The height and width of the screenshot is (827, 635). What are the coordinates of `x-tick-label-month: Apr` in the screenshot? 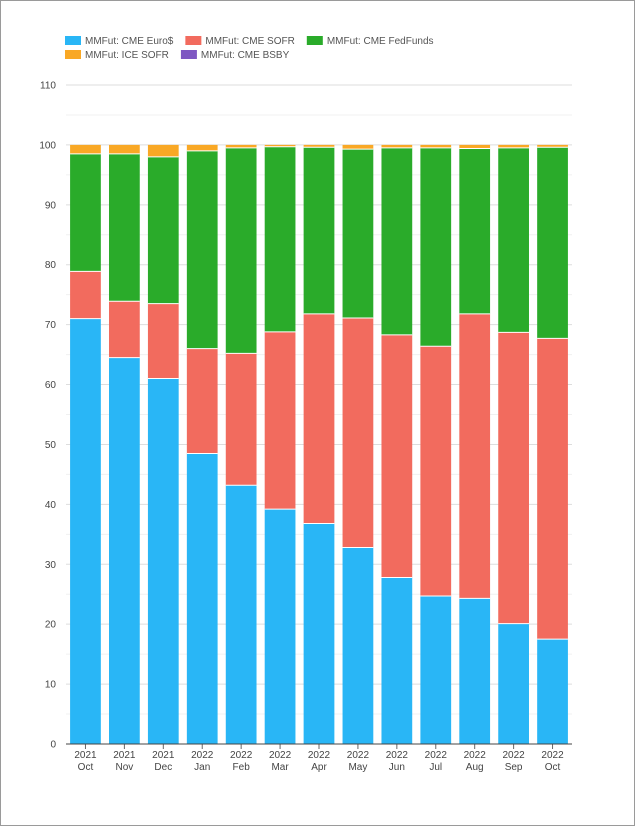 It's located at (319, 767).